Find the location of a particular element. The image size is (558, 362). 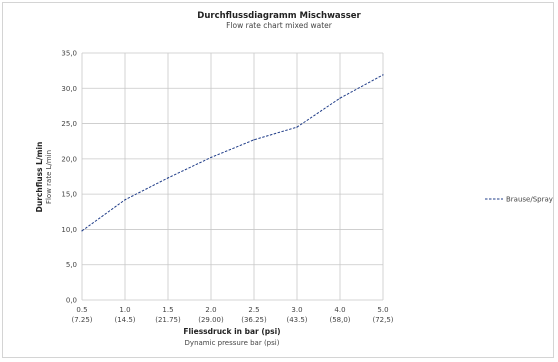

legend: Brause/Spray is located at coordinates (519, 200).